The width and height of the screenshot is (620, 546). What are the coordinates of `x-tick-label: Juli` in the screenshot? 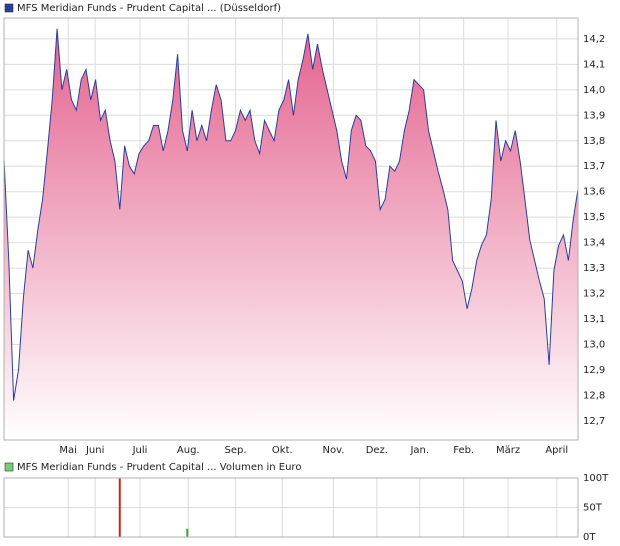 It's located at (140, 450).